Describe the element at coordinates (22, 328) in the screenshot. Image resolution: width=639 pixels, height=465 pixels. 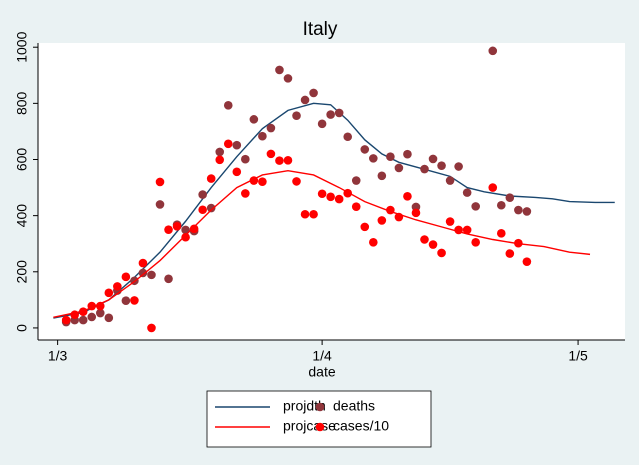
I see `y-tick-label: 0` at that location.